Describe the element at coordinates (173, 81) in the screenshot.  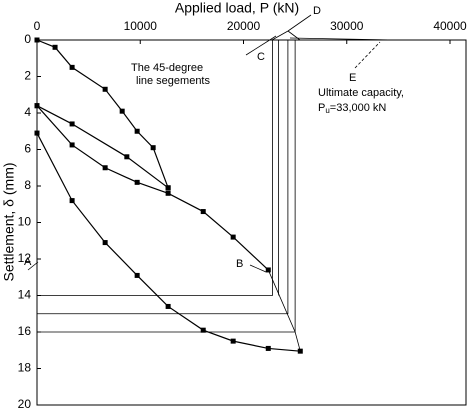
I see `annotation-segments: line segements` at that location.